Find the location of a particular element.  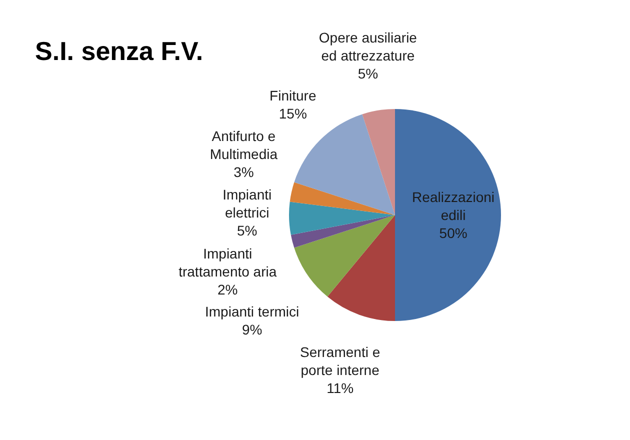

slice-label: Impianti termici is located at coordinates (252, 312).